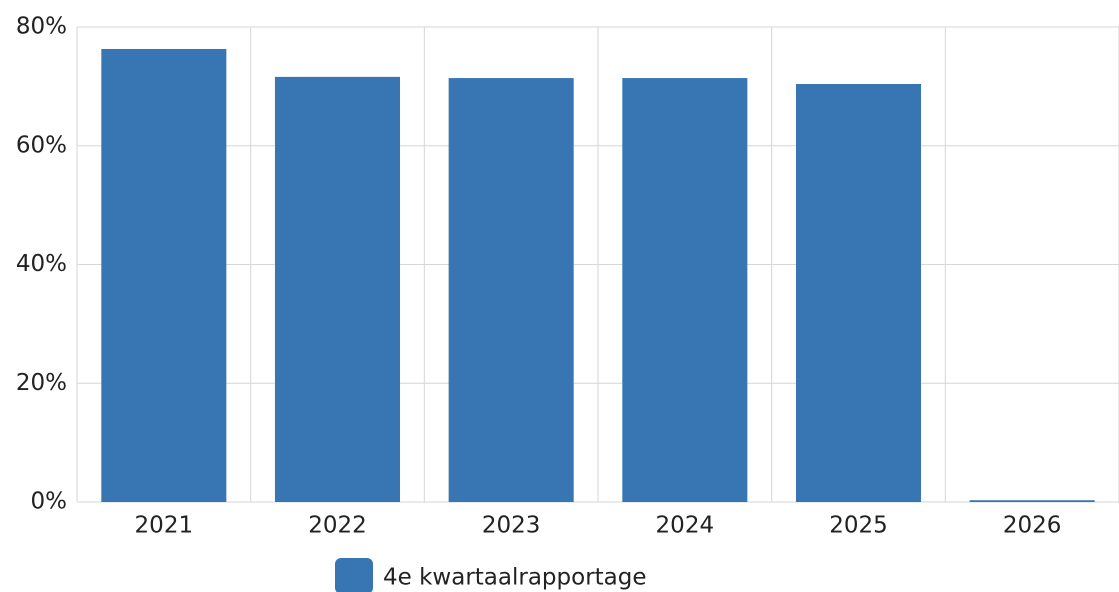 Image resolution: width=1119 pixels, height=592 pixels. What do you see at coordinates (41, 145) in the screenshot?
I see `y-tick-label: 60%` at bounding box center [41, 145].